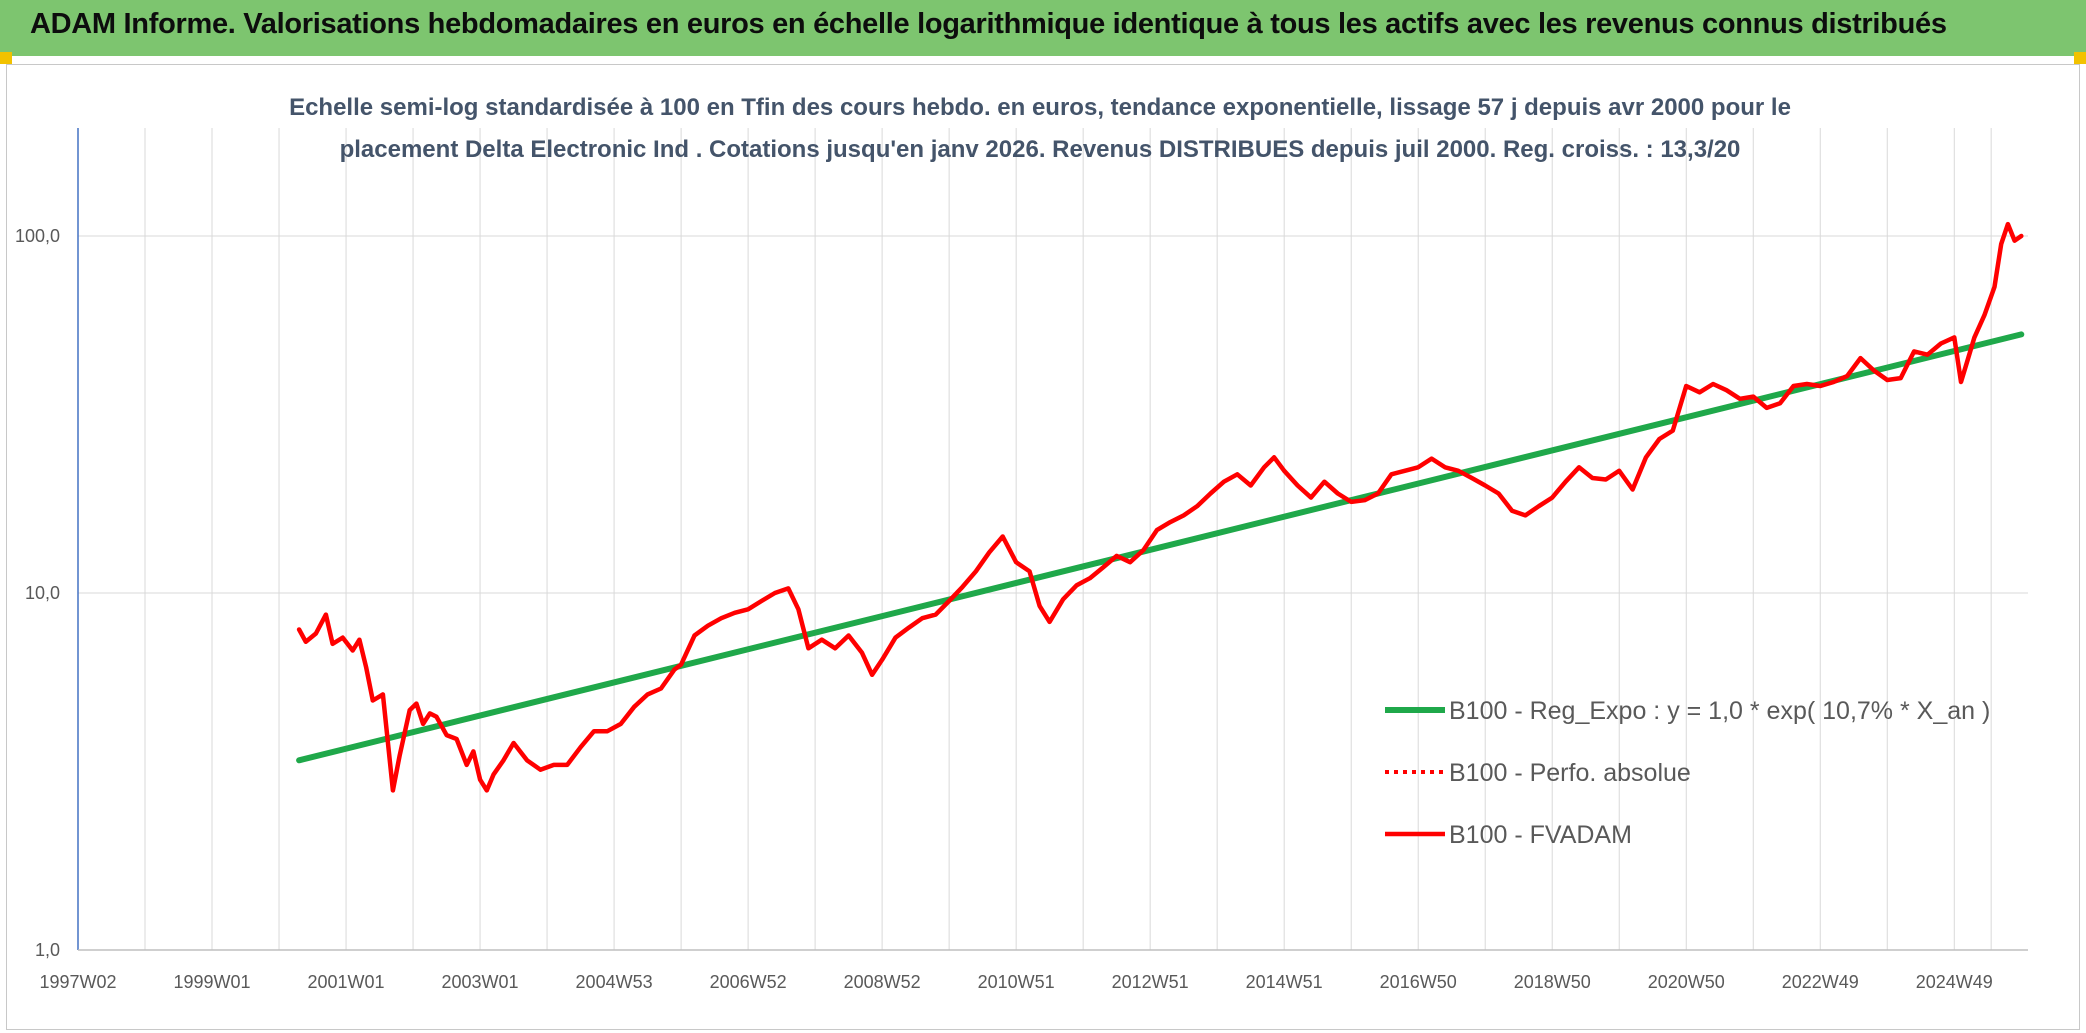 The width and height of the screenshot is (2086, 1033). What do you see at coordinates (1150, 982) in the screenshot?
I see `x-tick-label: 2012W51` at bounding box center [1150, 982].